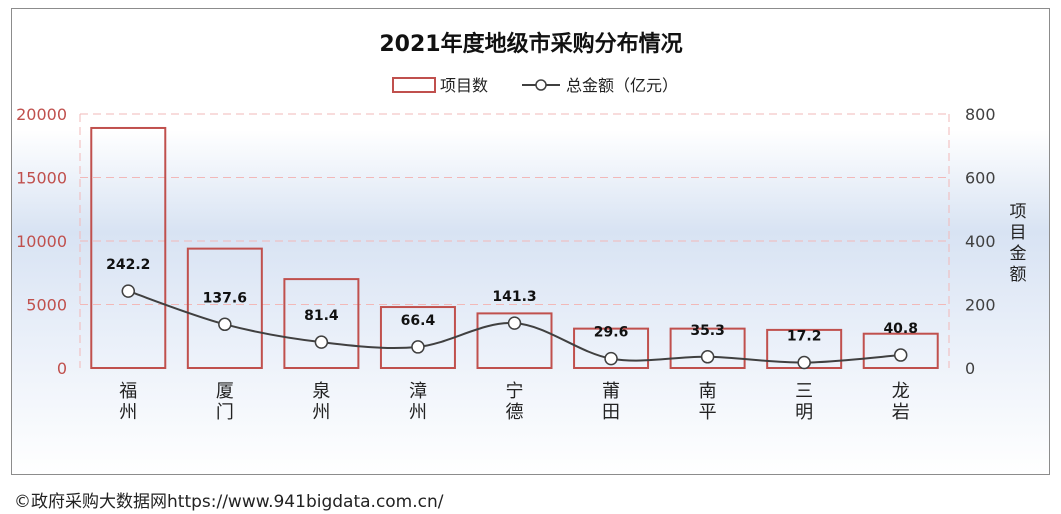 This screenshot has height=514, width=1061. What do you see at coordinates (980, 305) in the screenshot?
I see `right-axis-tick-label: 200` at bounding box center [980, 305].